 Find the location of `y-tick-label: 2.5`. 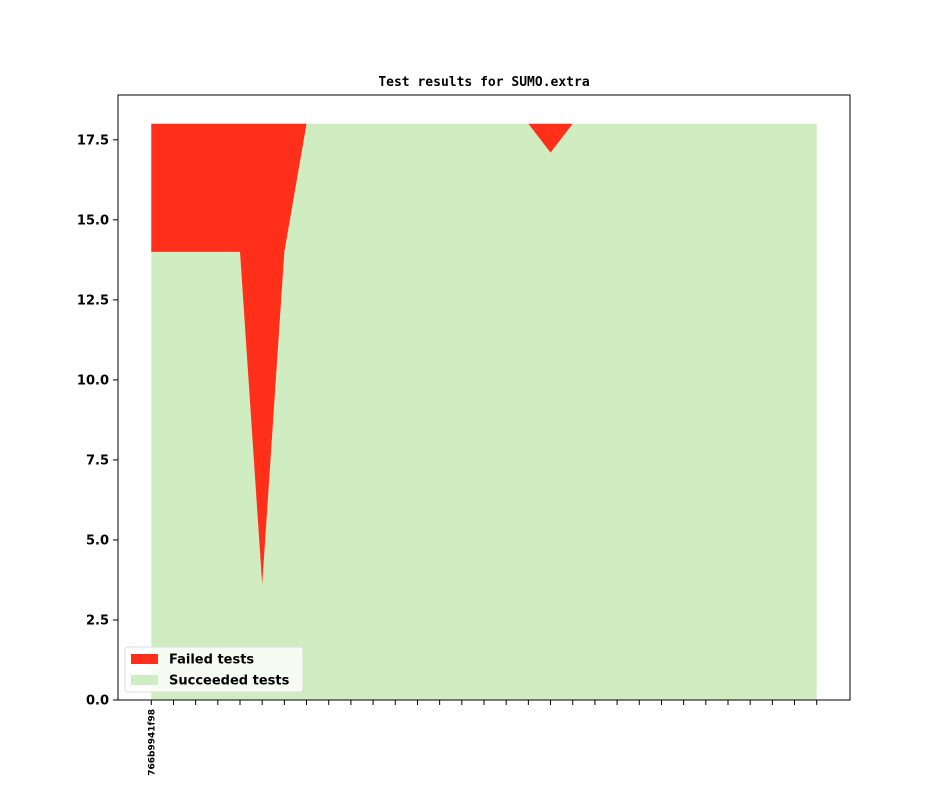

y-tick-label: 2.5 is located at coordinates (97, 620).